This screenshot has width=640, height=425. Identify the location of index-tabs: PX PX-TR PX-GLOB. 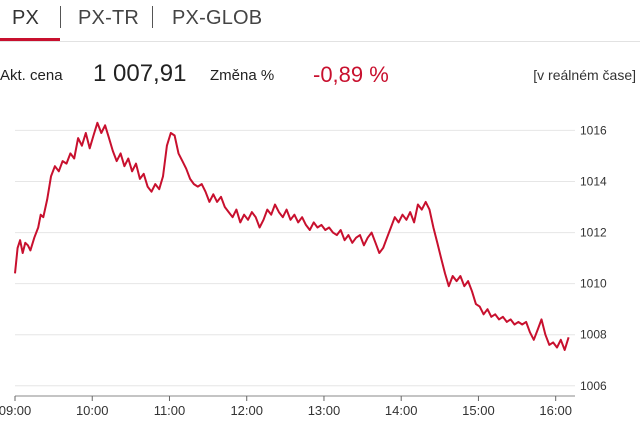
(320, 21).